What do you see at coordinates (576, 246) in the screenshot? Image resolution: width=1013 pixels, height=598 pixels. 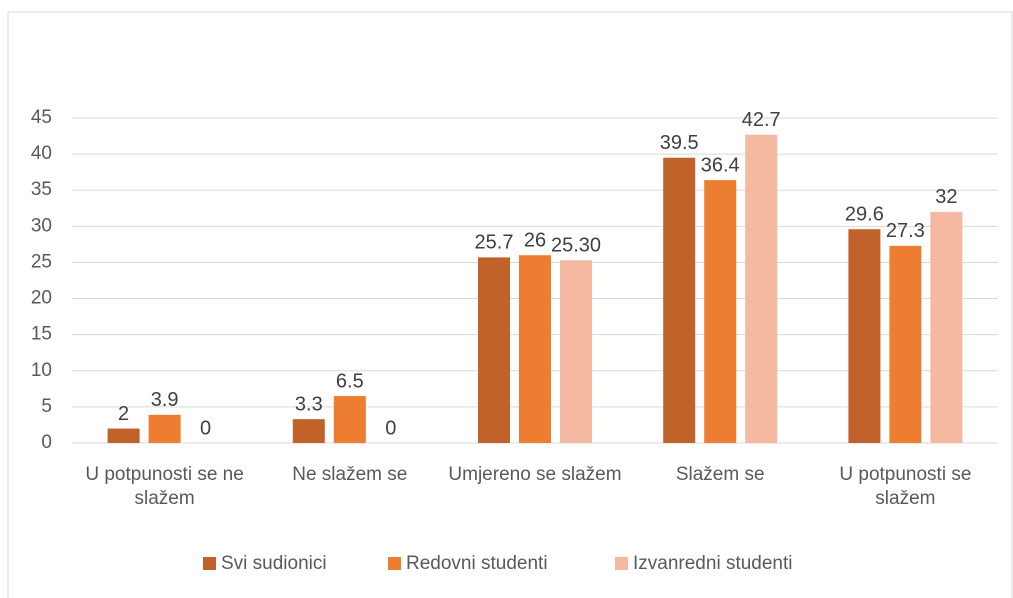 I see `data-label: 25.30` at bounding box center [576, 246].